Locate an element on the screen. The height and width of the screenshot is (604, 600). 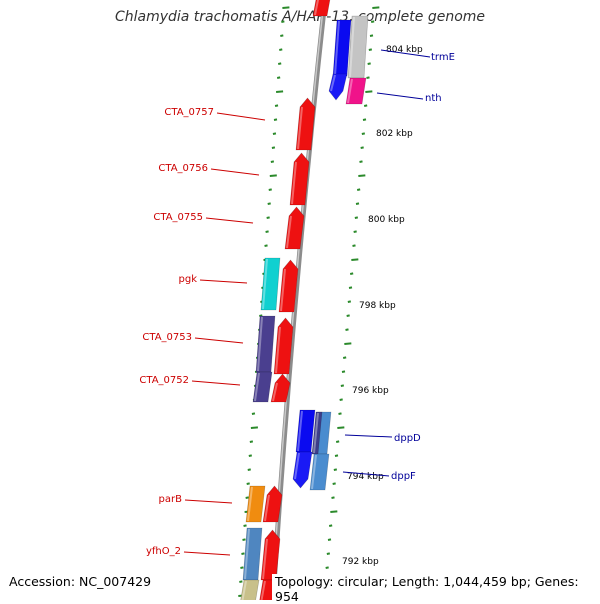
gene-label-cta-0753: CTA_0753 is located at coordinates (167, 337).